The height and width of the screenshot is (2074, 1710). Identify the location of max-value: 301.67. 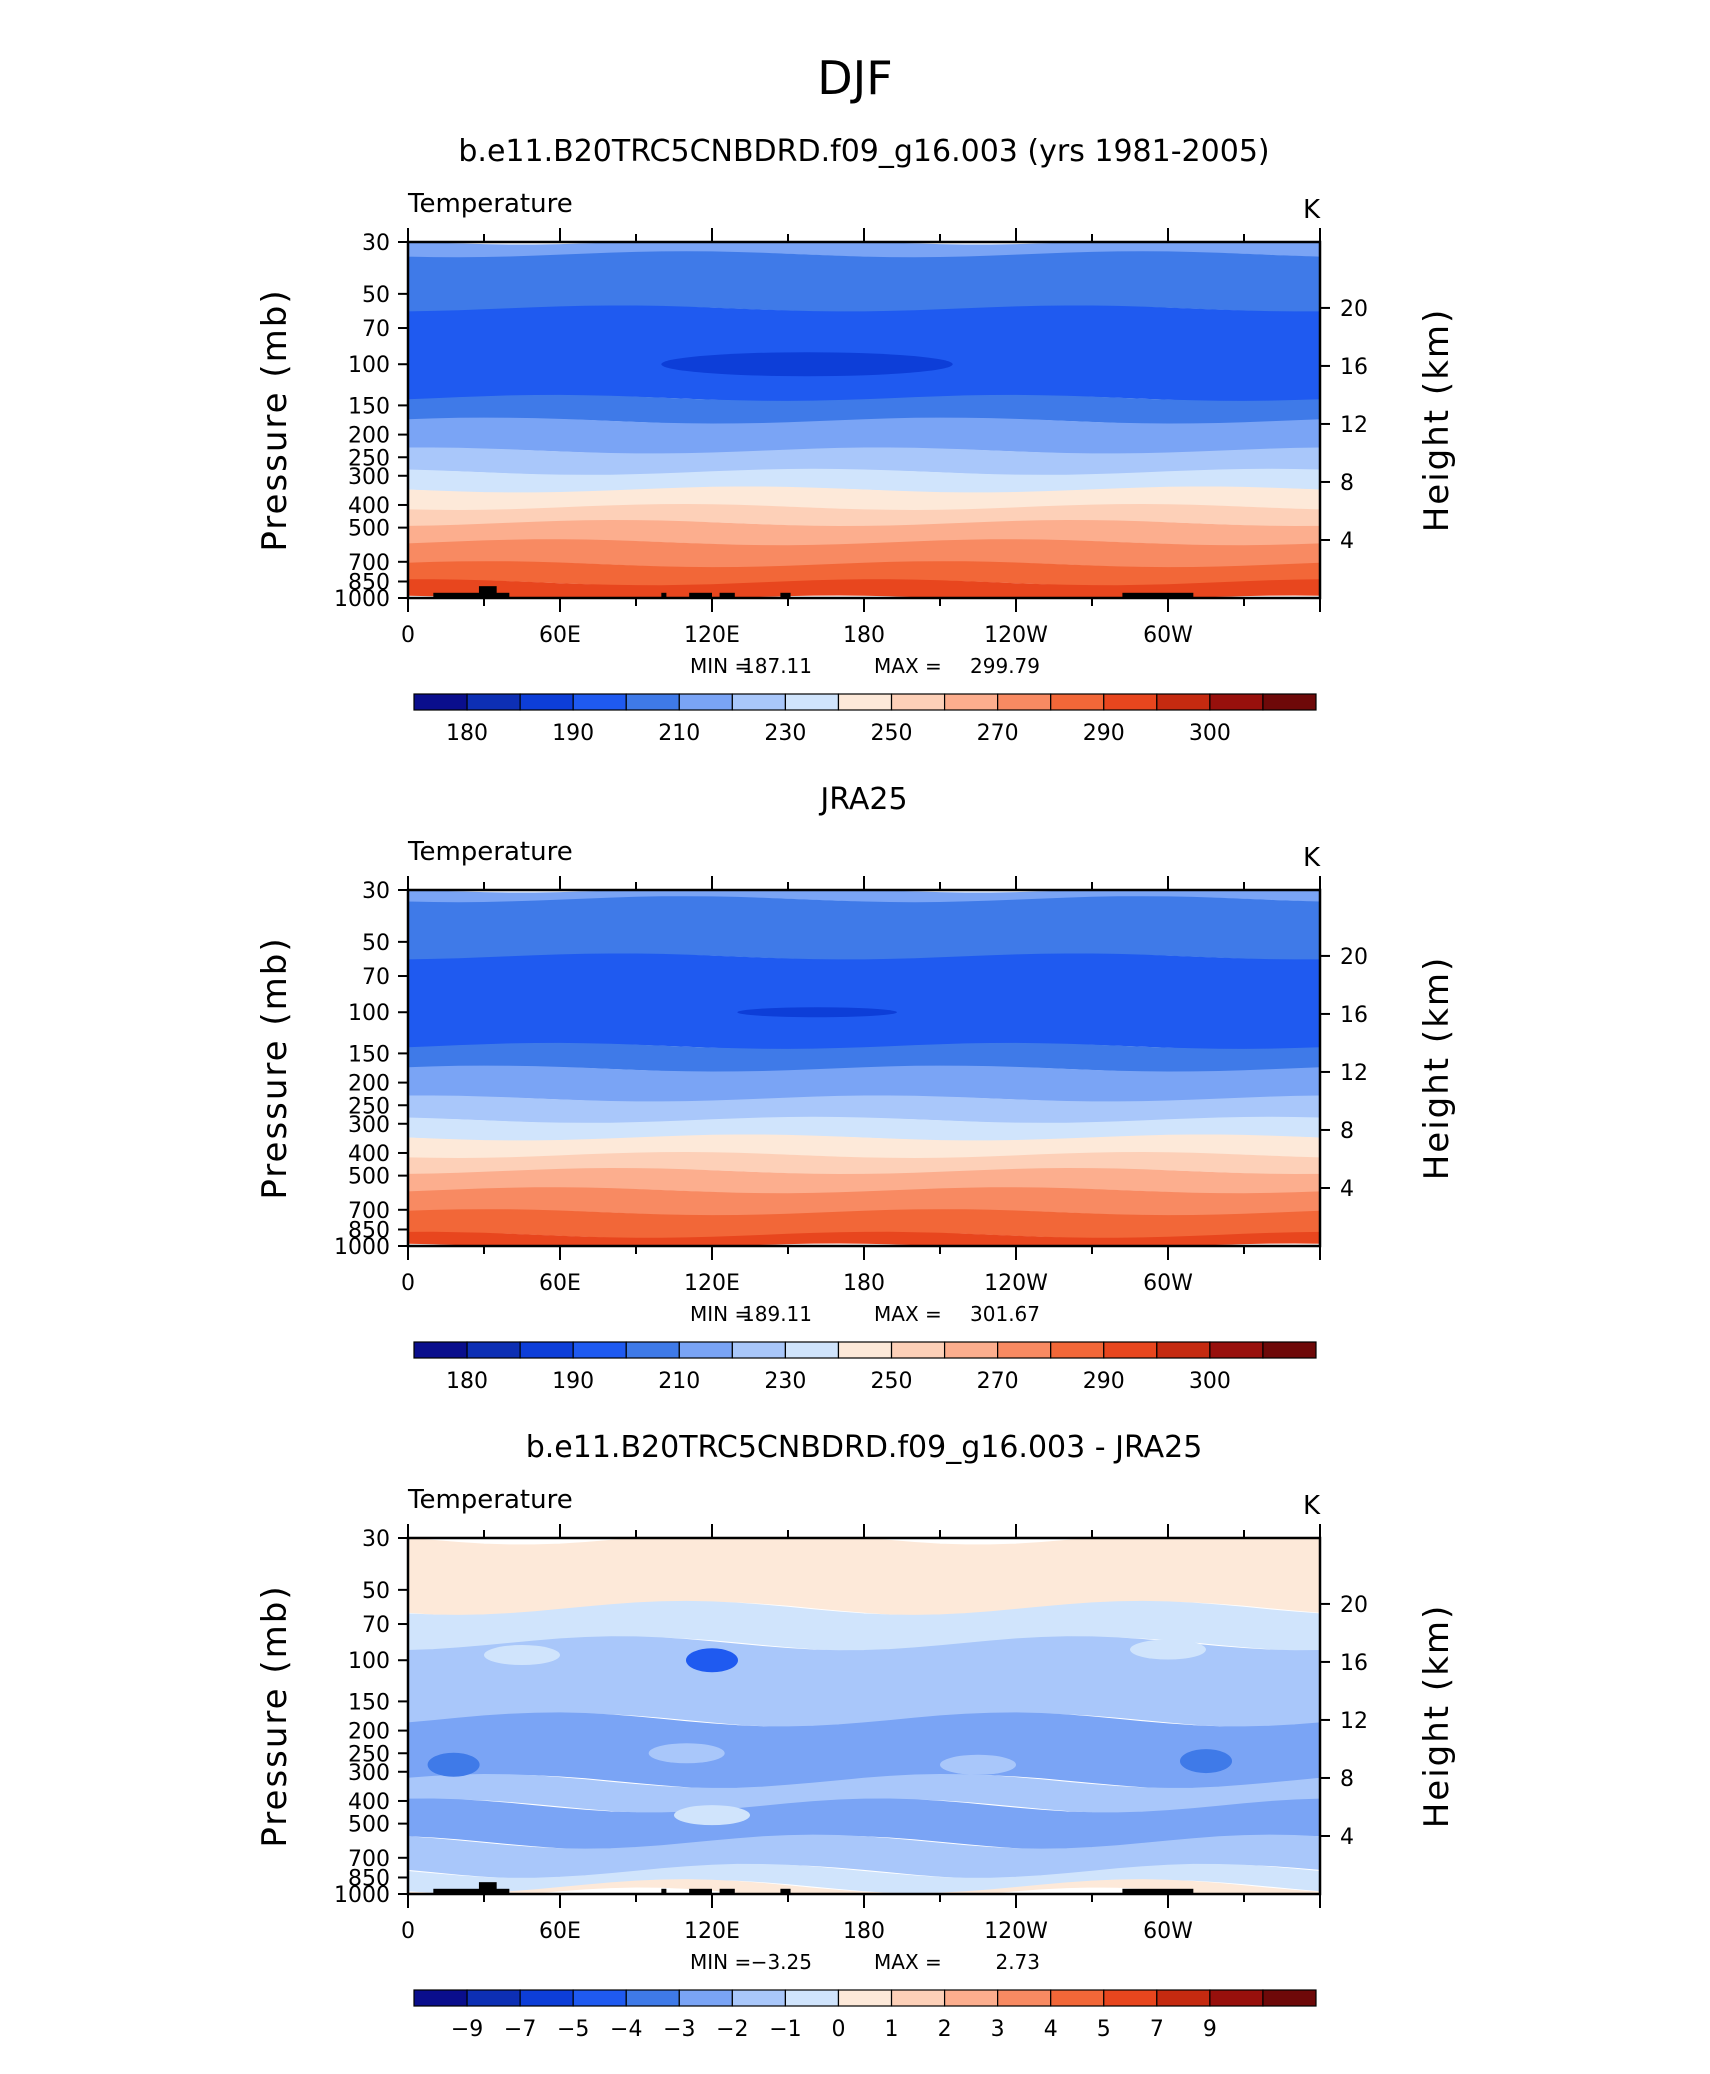
(1005, 1314).